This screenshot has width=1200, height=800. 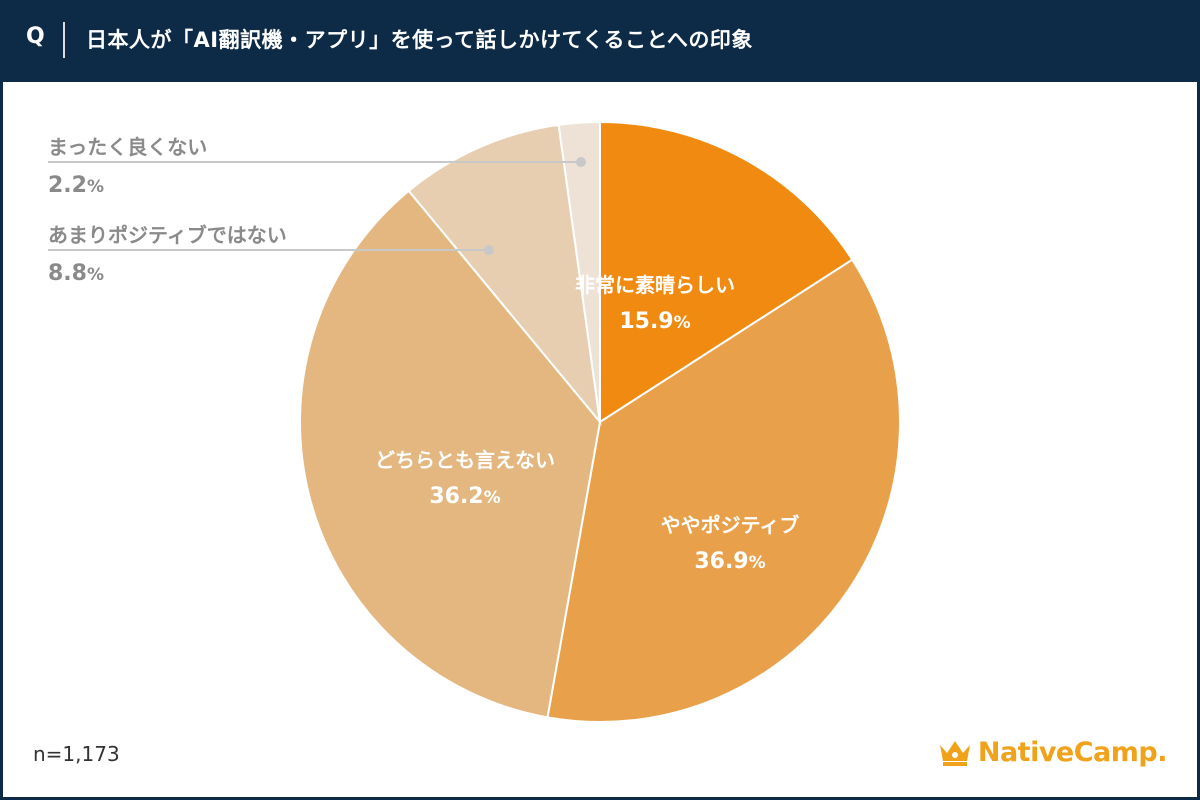 What do you see at coordinates (76, 754) in the screenshot?
I see `sample-size-note: n=1,173` at bounding box center [76, 754].